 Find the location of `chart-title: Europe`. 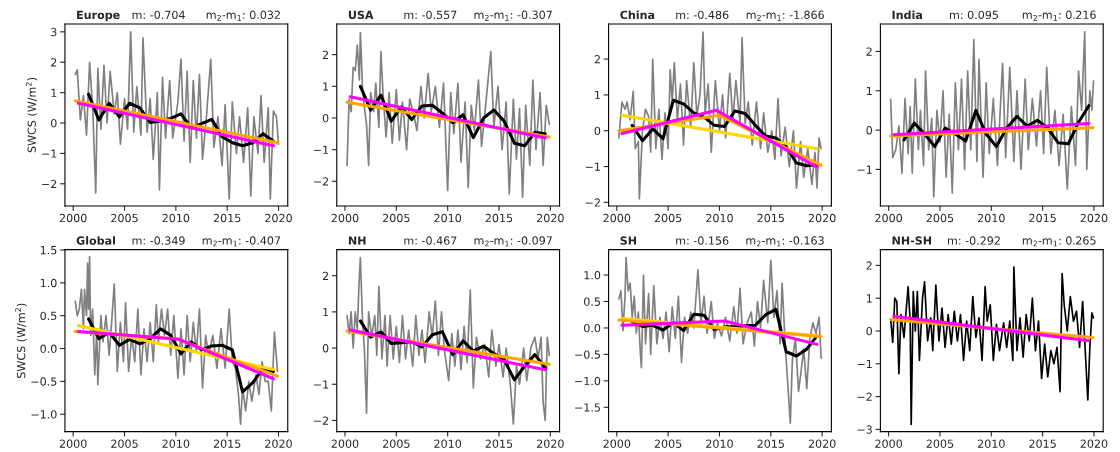

chart-title: Europe is located at coordinates (98, 16).